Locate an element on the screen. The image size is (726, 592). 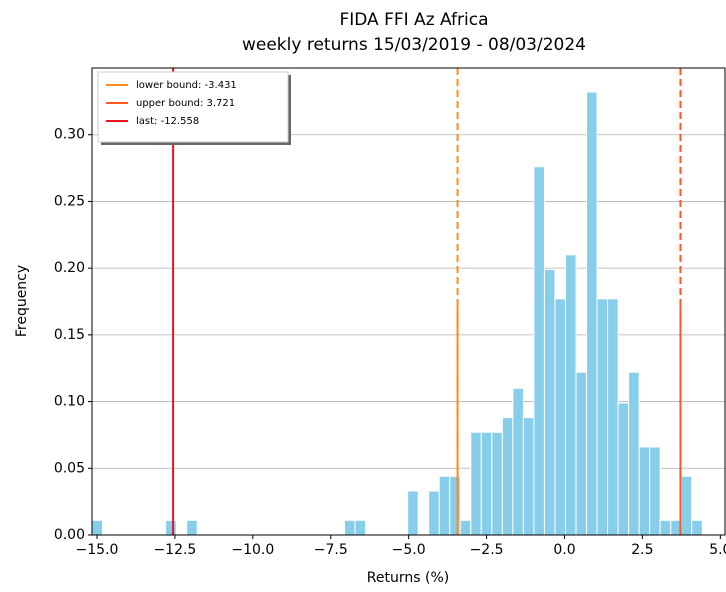
y-tick-label: 0.05 is located at coordinates (69, 468).